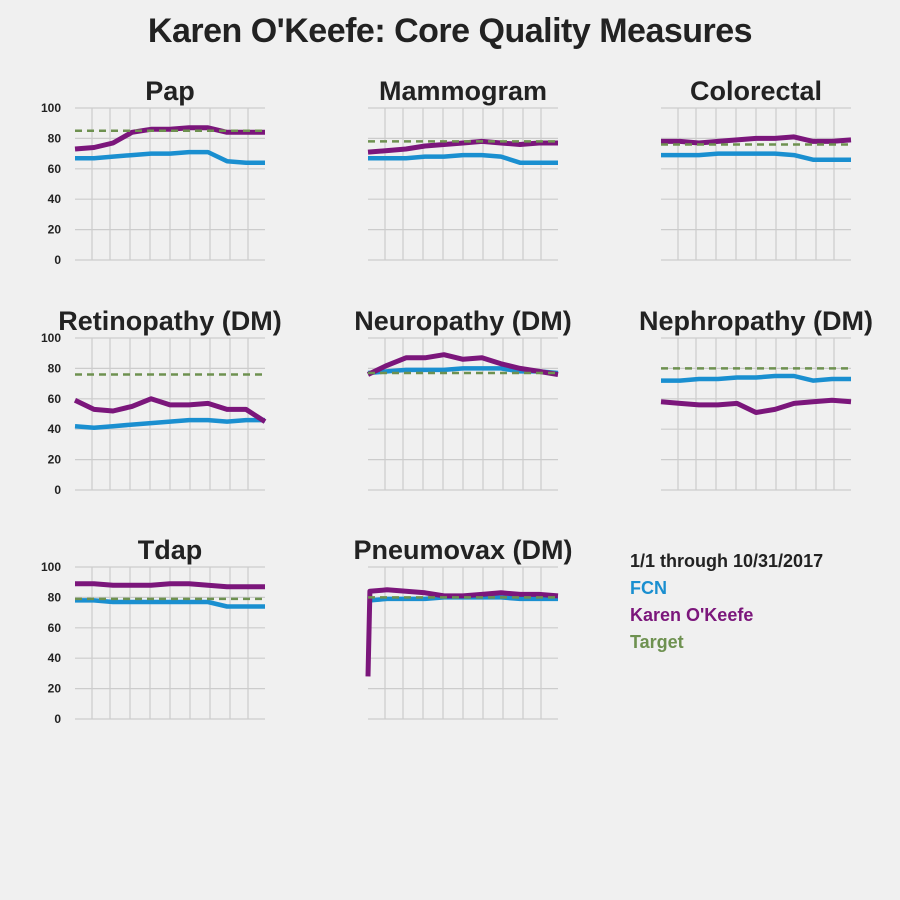 Image resolution: width=900 pixels, height=900 pixels. I want to click on chart-panel-pneumovax-dm: Pneumovax (DM), so click(463, 627).